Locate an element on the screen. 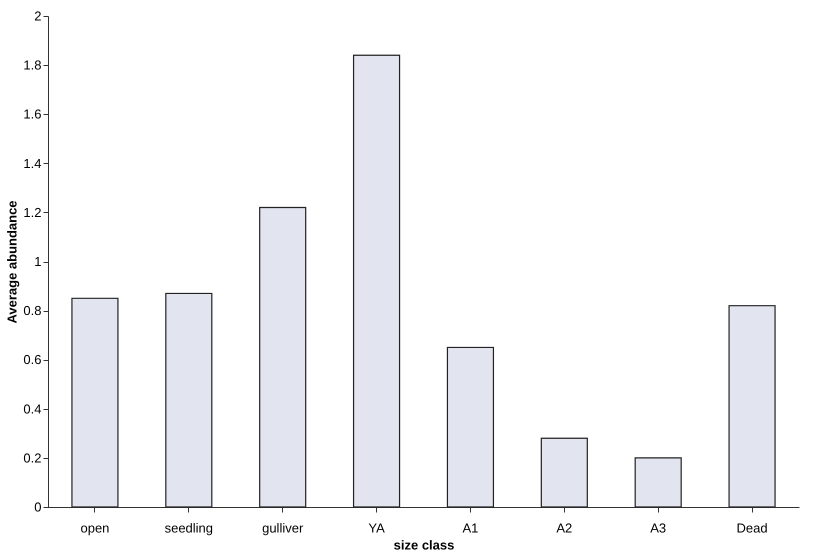 The image size is (819, 557). x-tick-label: A1 is located at coordinates (470, 528).